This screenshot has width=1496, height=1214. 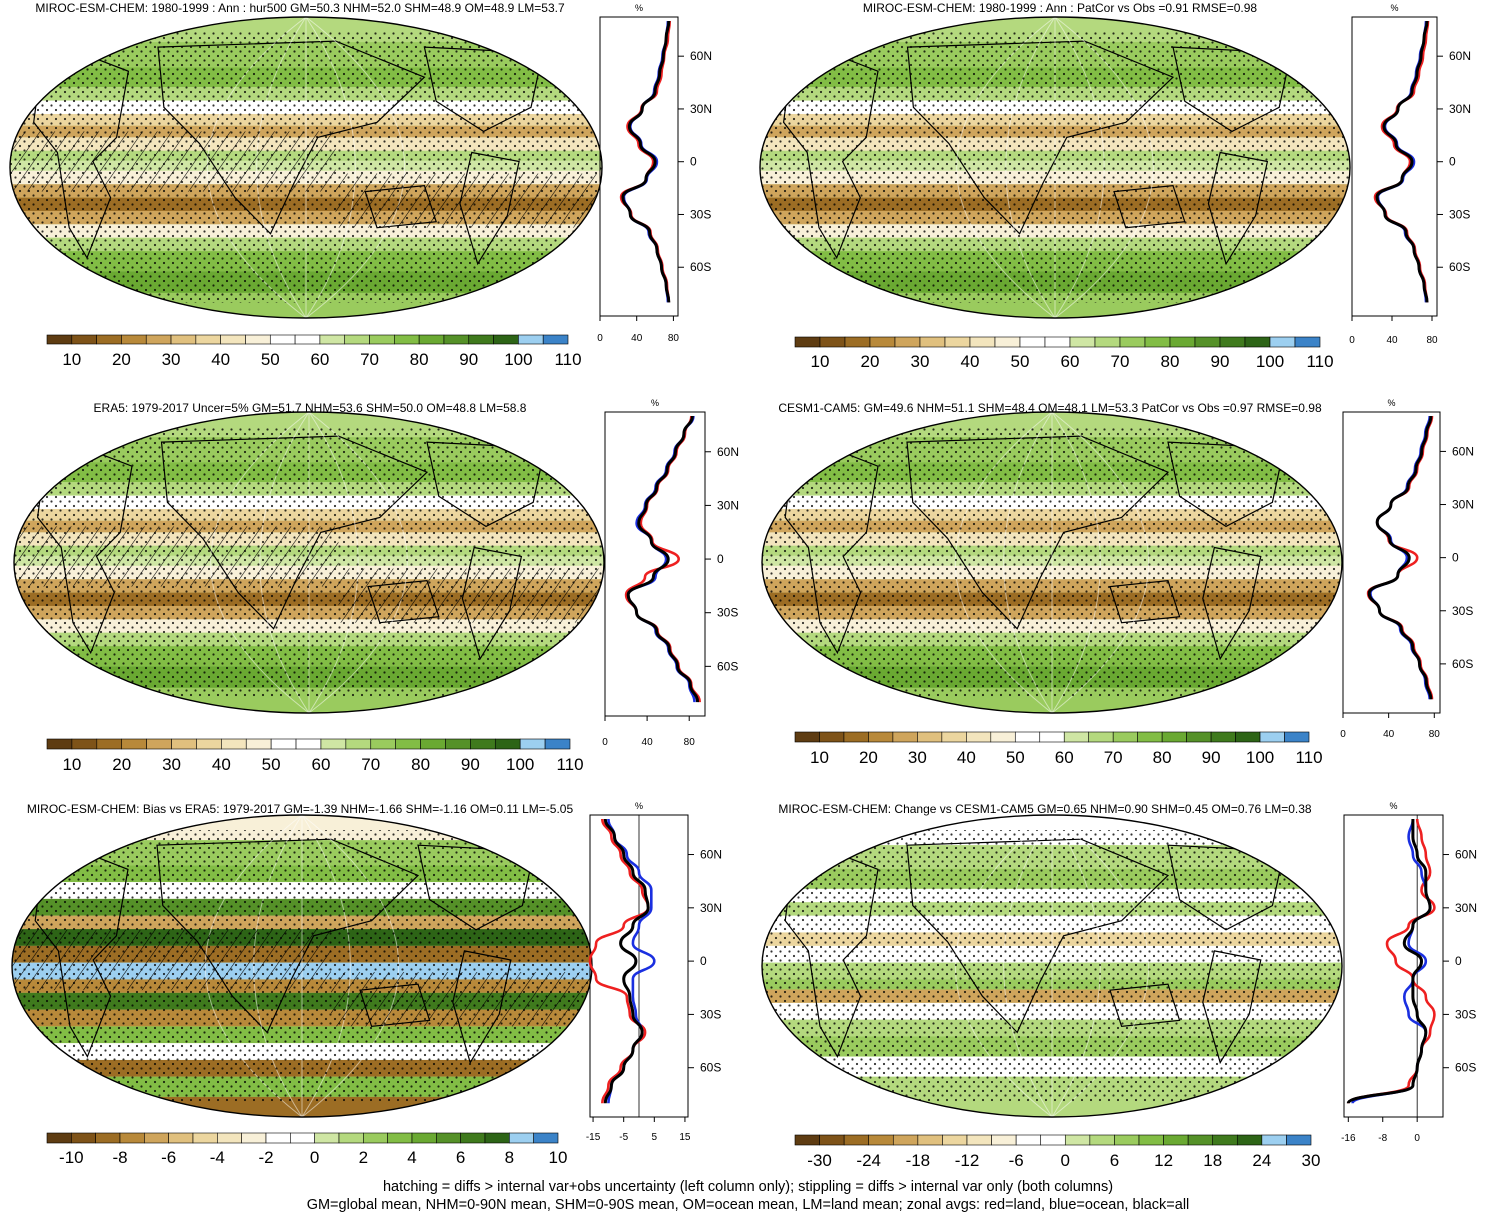 What do you see at coordinates (1065, 1160) in the screenshot?
I see `colorbar-tick-label: 0` at bounding box center [1065, 1160].